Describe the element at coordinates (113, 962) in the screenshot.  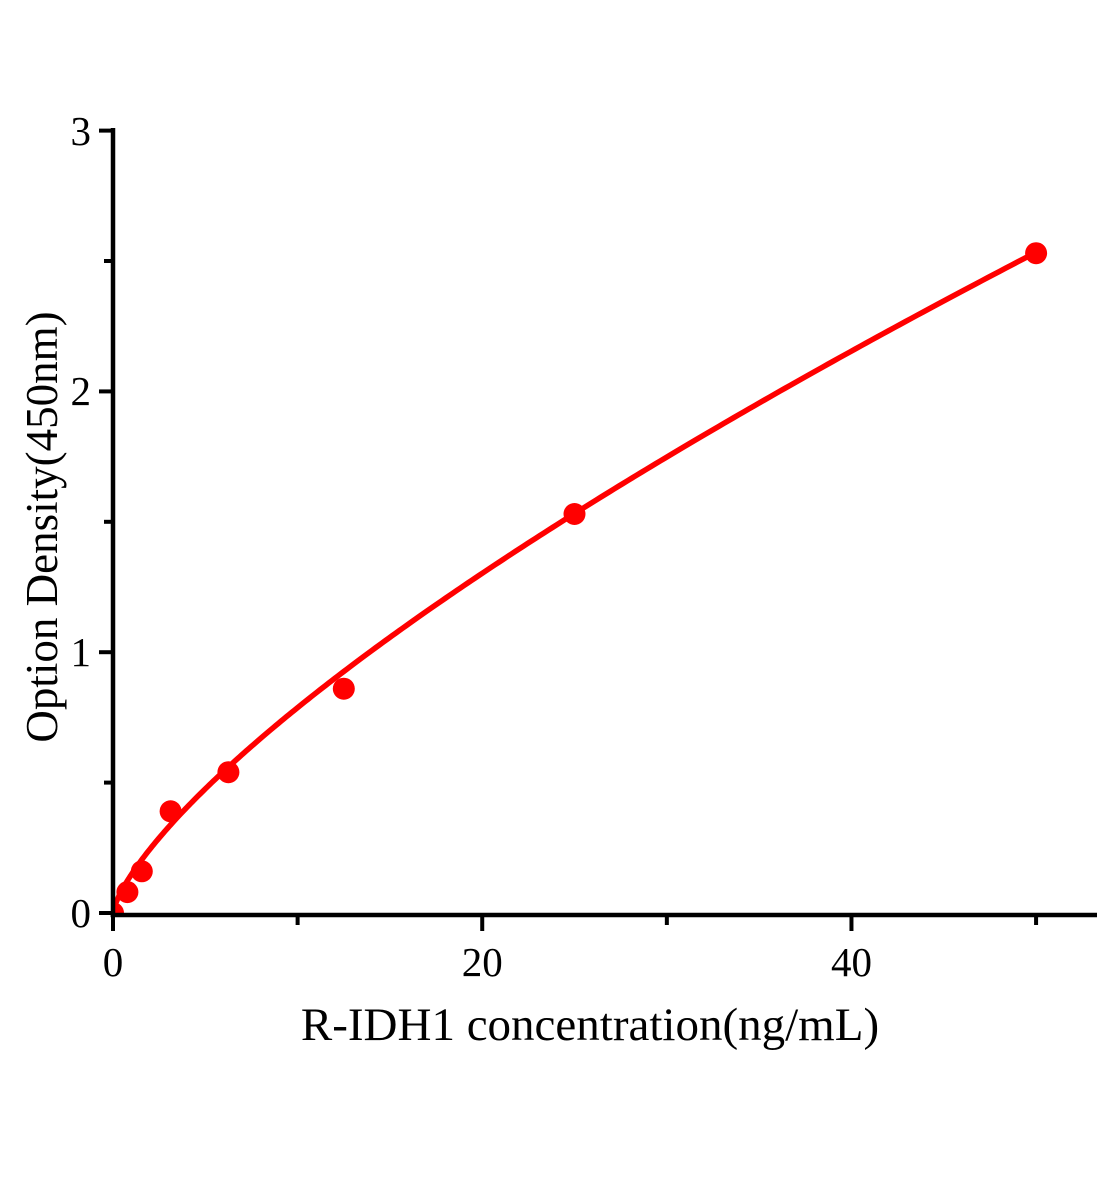
I see `x-tick-label: 0` at that location.